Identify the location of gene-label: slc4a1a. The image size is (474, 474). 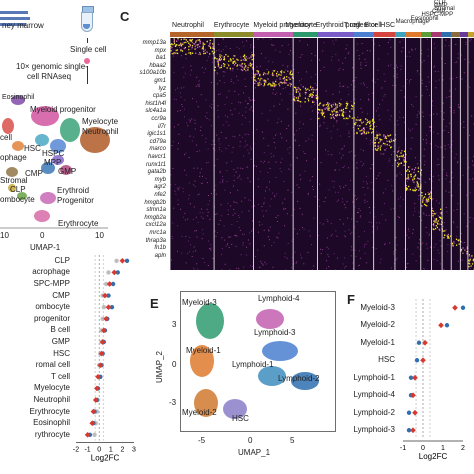
(155, 111).